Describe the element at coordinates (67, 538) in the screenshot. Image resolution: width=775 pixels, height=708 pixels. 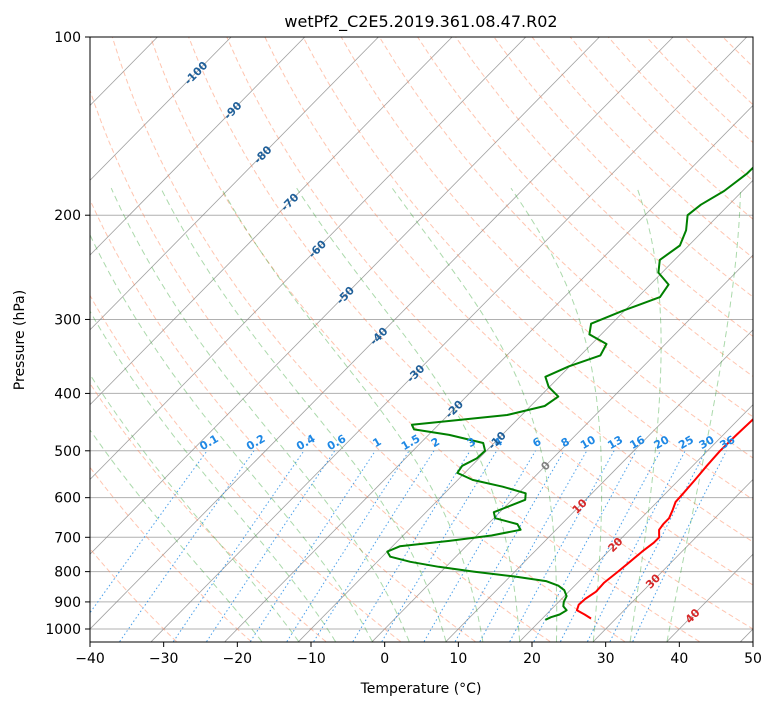
I see `y-tick-label: 700` at that location.